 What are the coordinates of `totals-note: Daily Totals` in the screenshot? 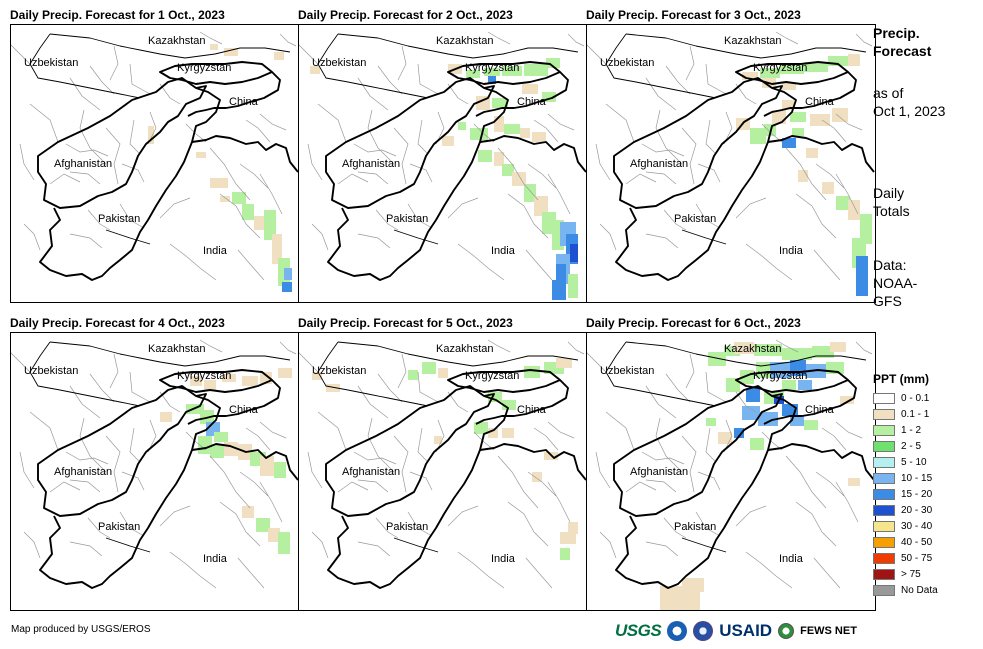 It's located at (891, 202).